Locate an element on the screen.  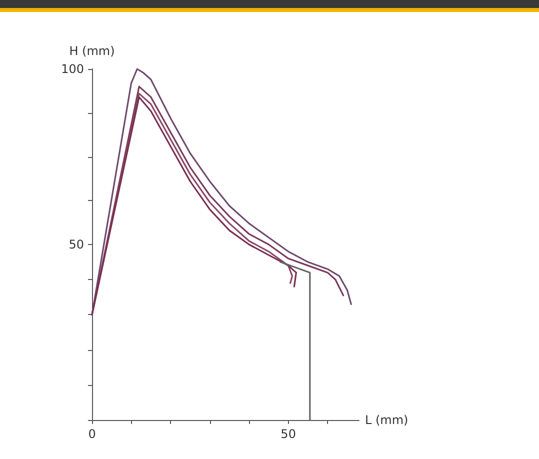
y-axis-title: H (mm) is located at coordinates (92, 51).